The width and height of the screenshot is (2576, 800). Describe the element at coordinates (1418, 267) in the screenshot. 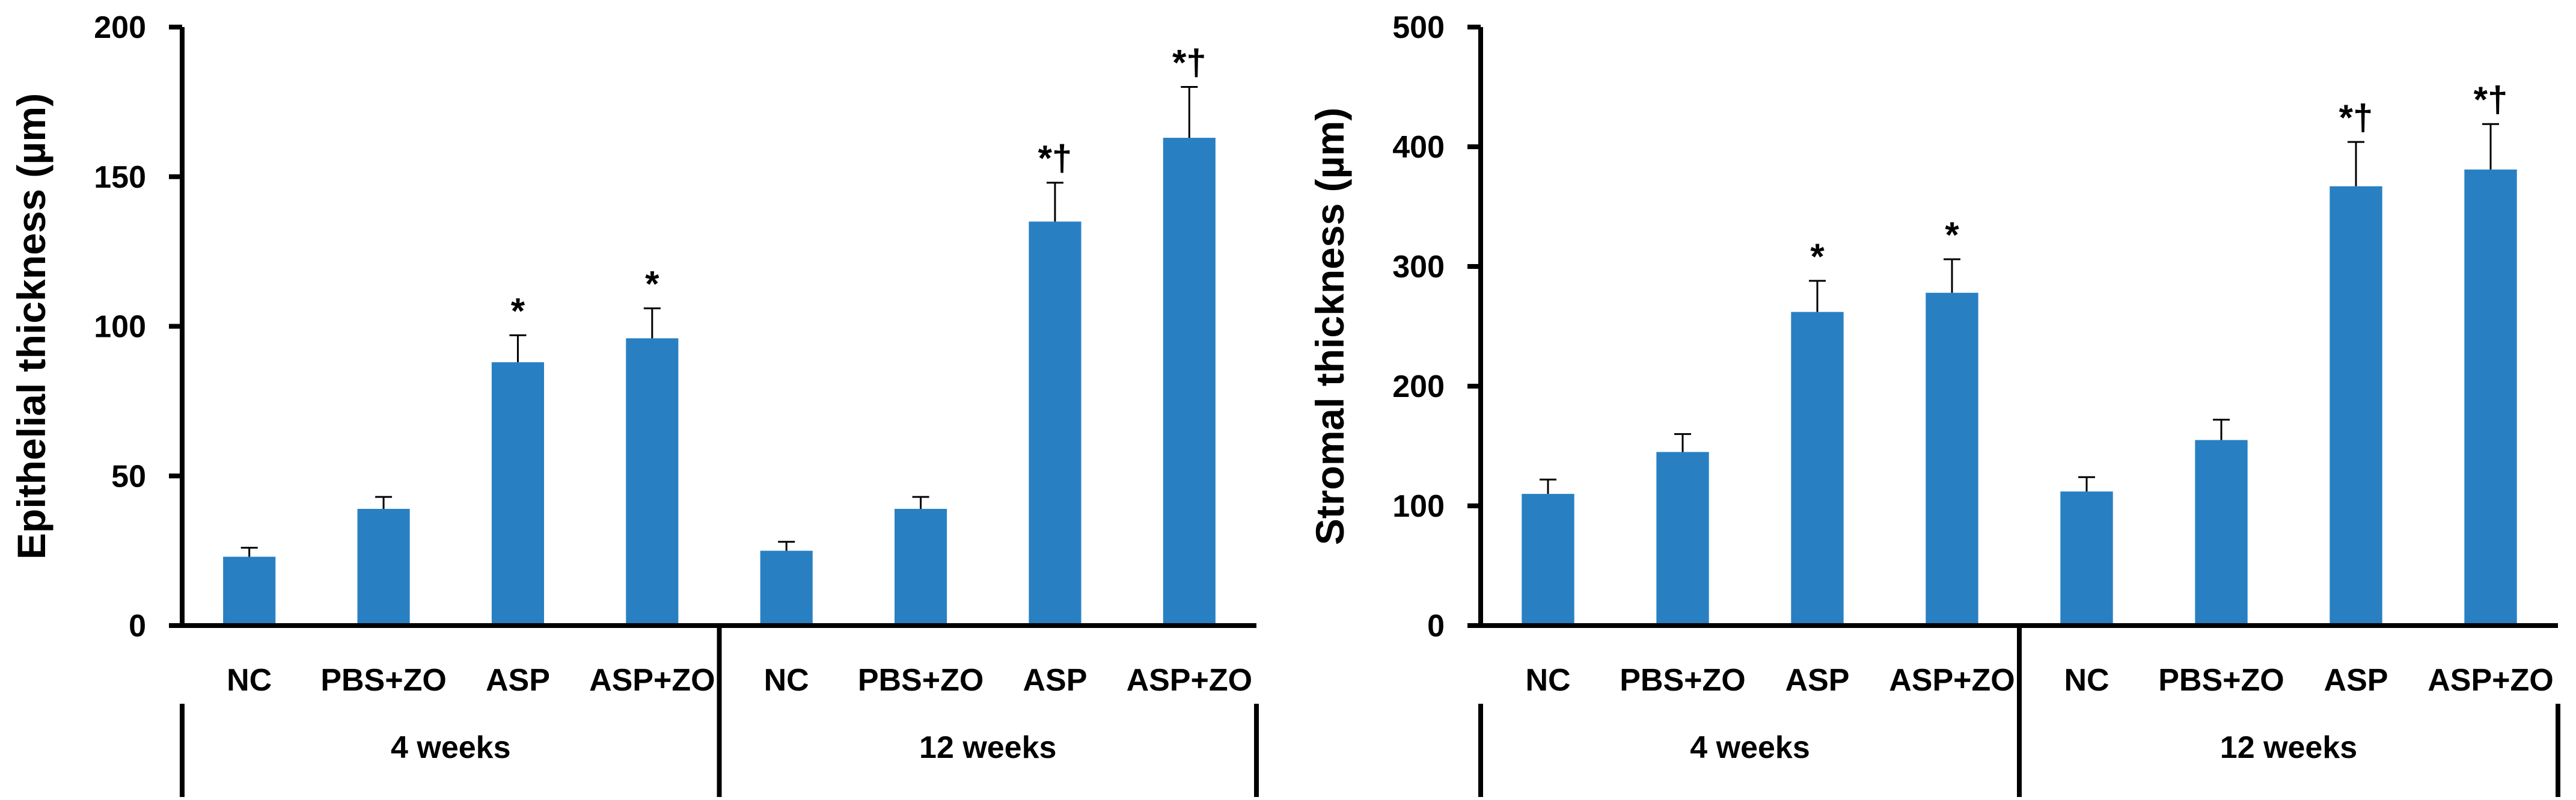

I see `y-tick-label: 300` at that location.